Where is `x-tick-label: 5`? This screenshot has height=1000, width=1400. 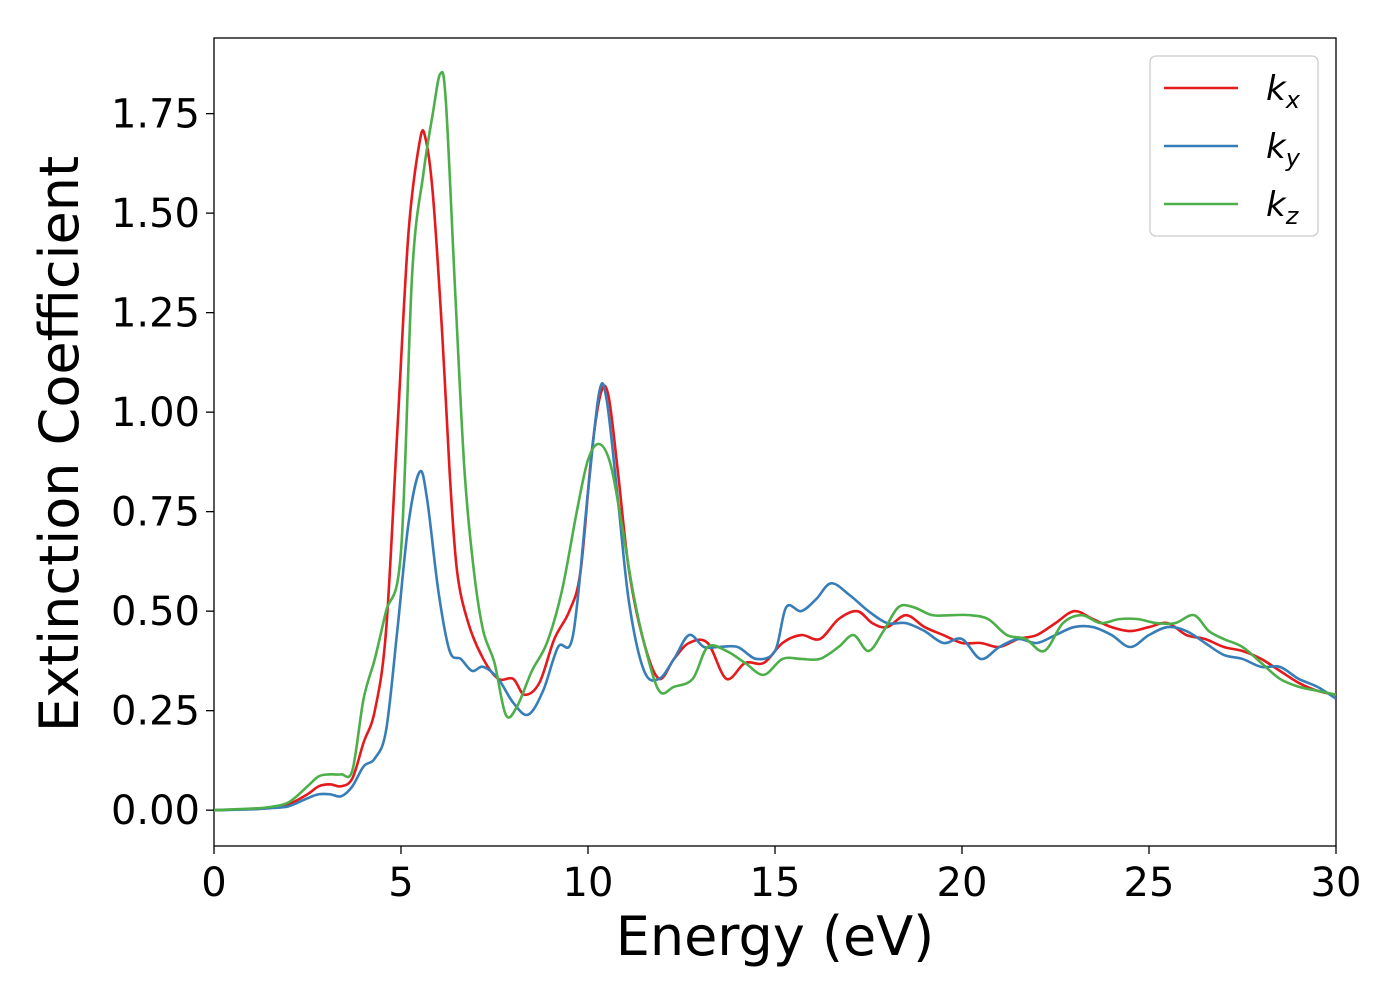 x-tick-label: 5 is located at coordinates (400, 883).